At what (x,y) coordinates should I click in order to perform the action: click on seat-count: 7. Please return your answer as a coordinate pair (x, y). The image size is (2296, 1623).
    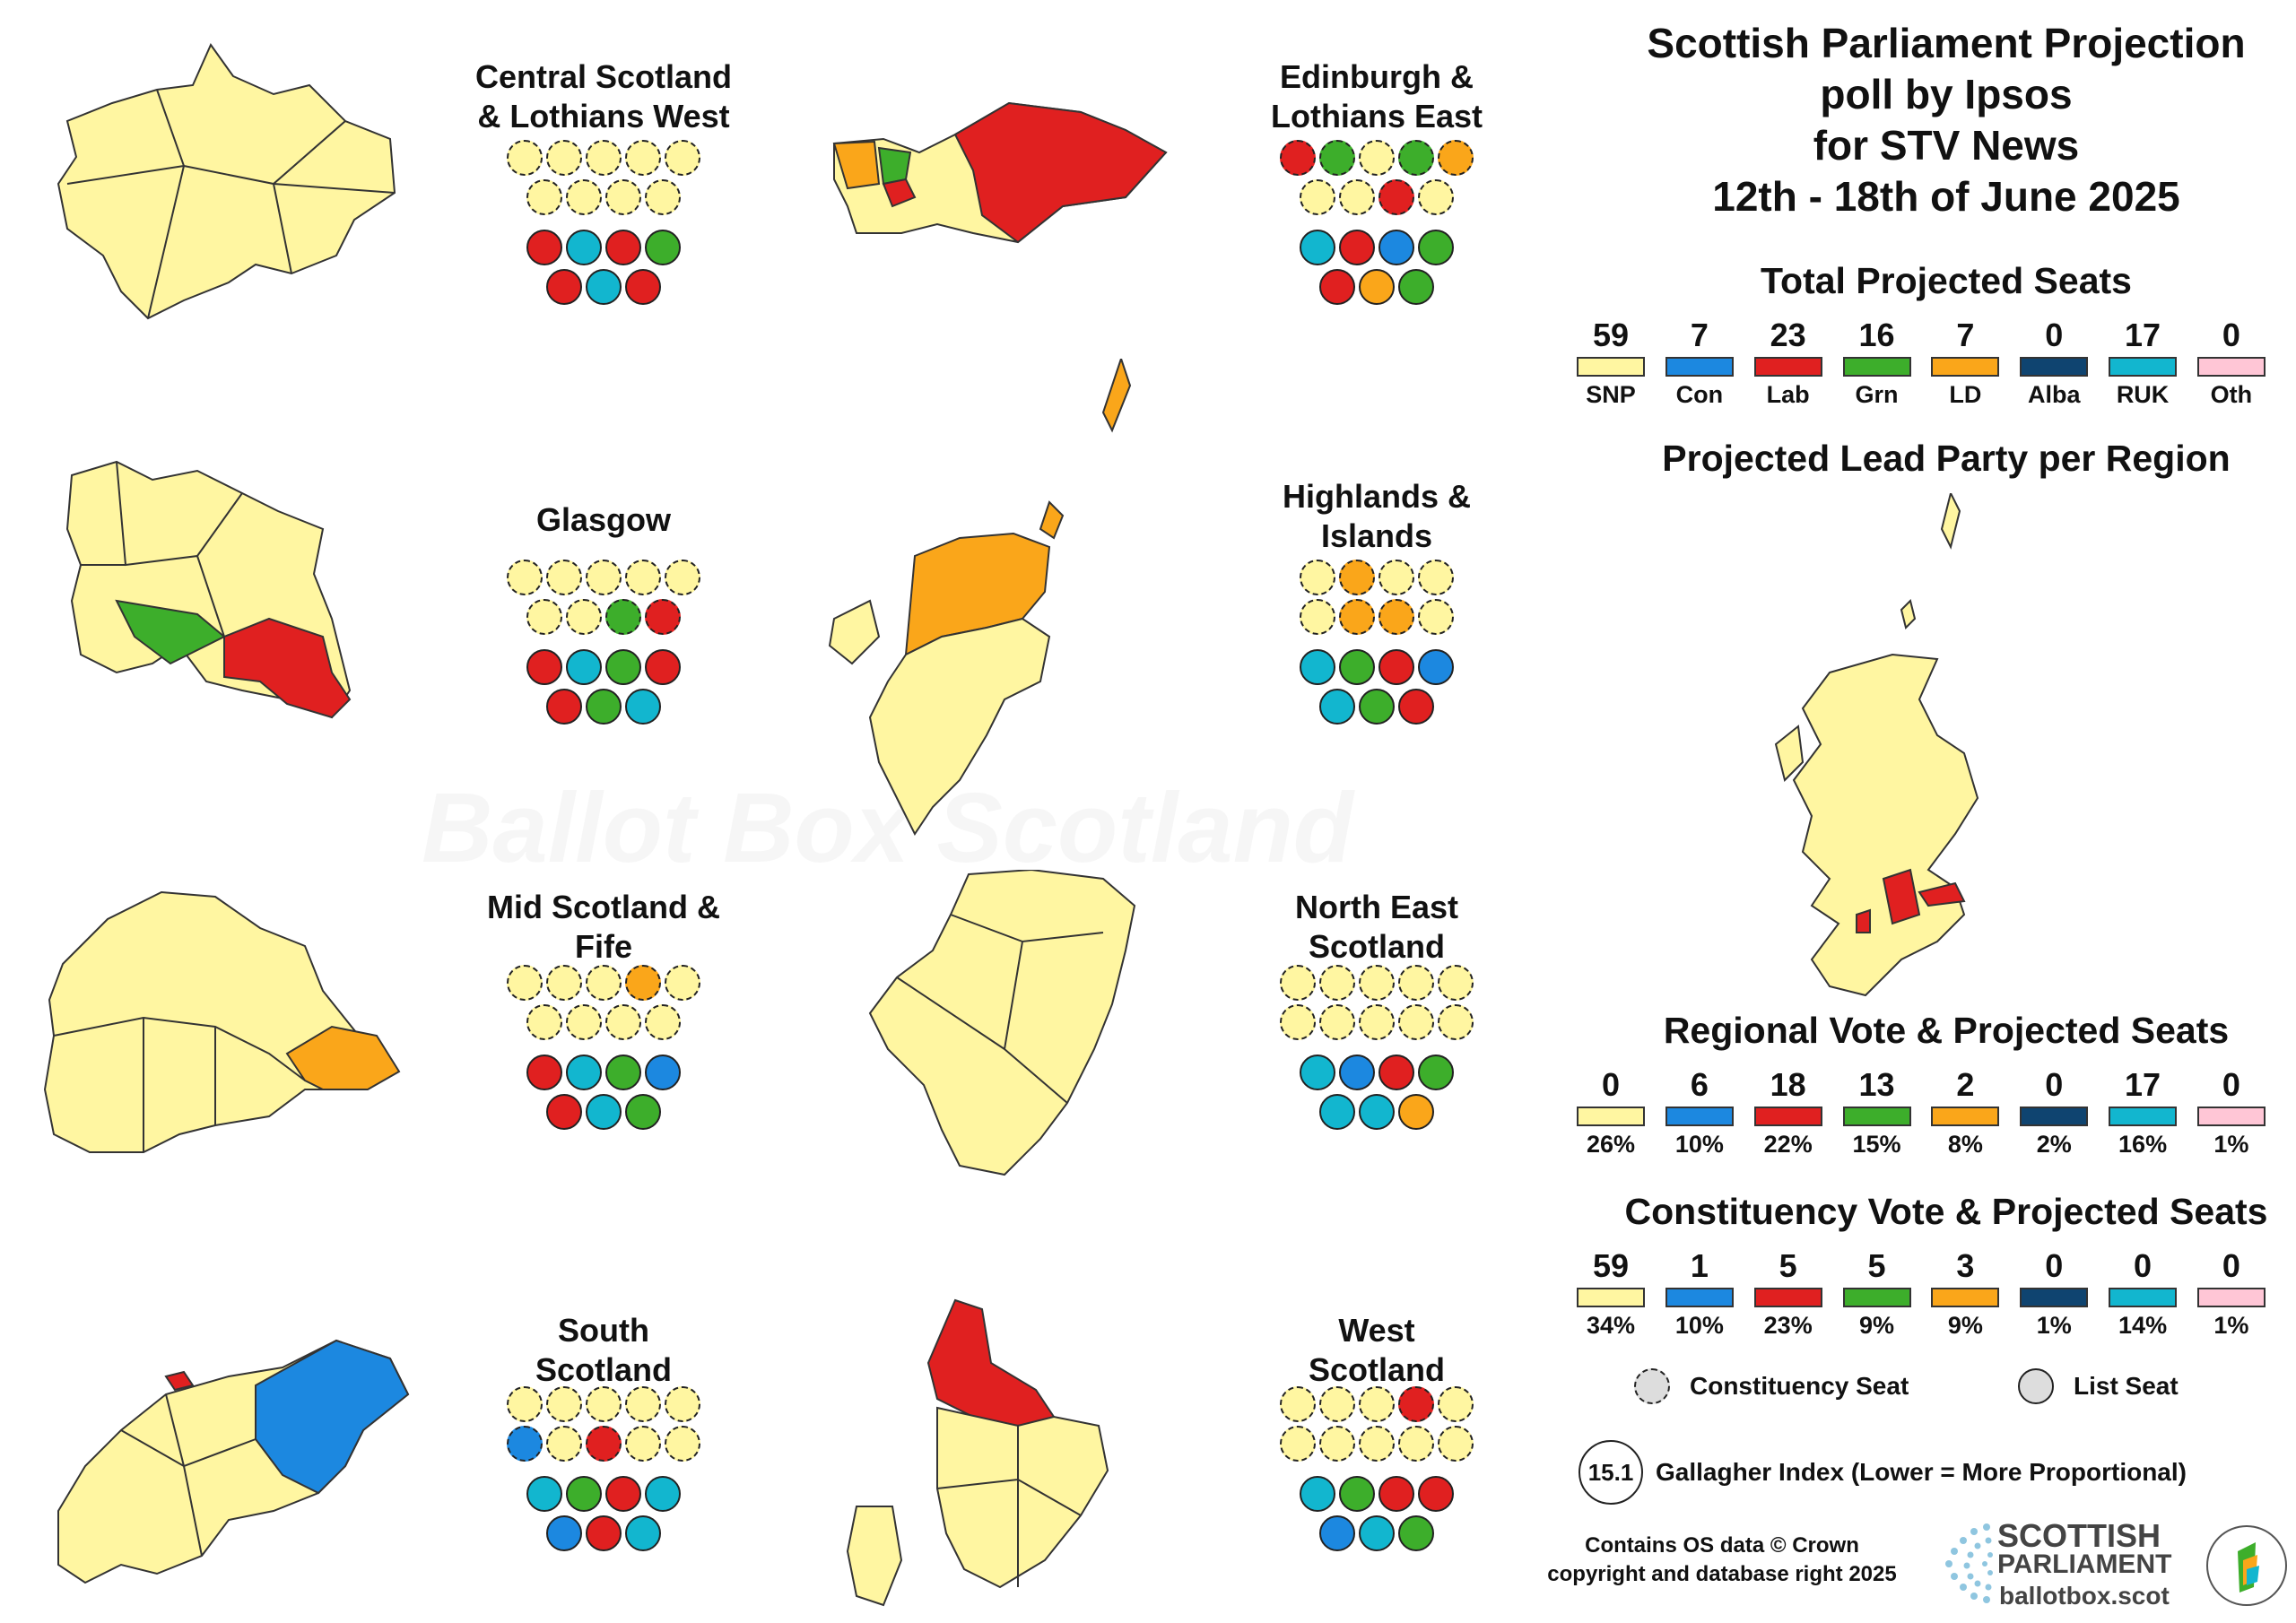
    Looking at the image, I should click on (1965, 335).